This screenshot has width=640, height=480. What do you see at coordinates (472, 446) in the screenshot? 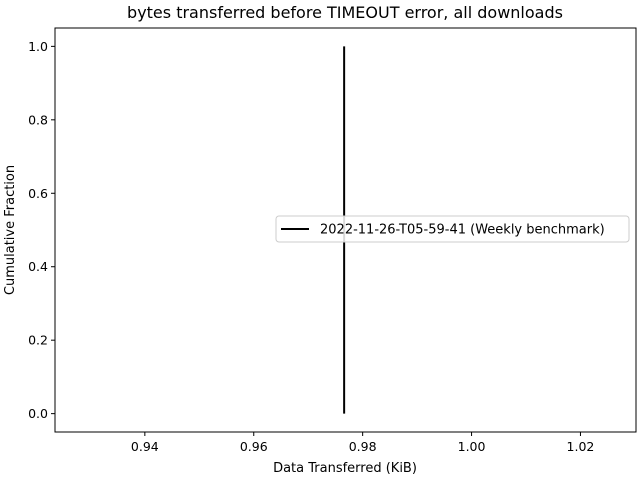
I see `x-tick-label: 1.00` at bounding box center [472, 446].